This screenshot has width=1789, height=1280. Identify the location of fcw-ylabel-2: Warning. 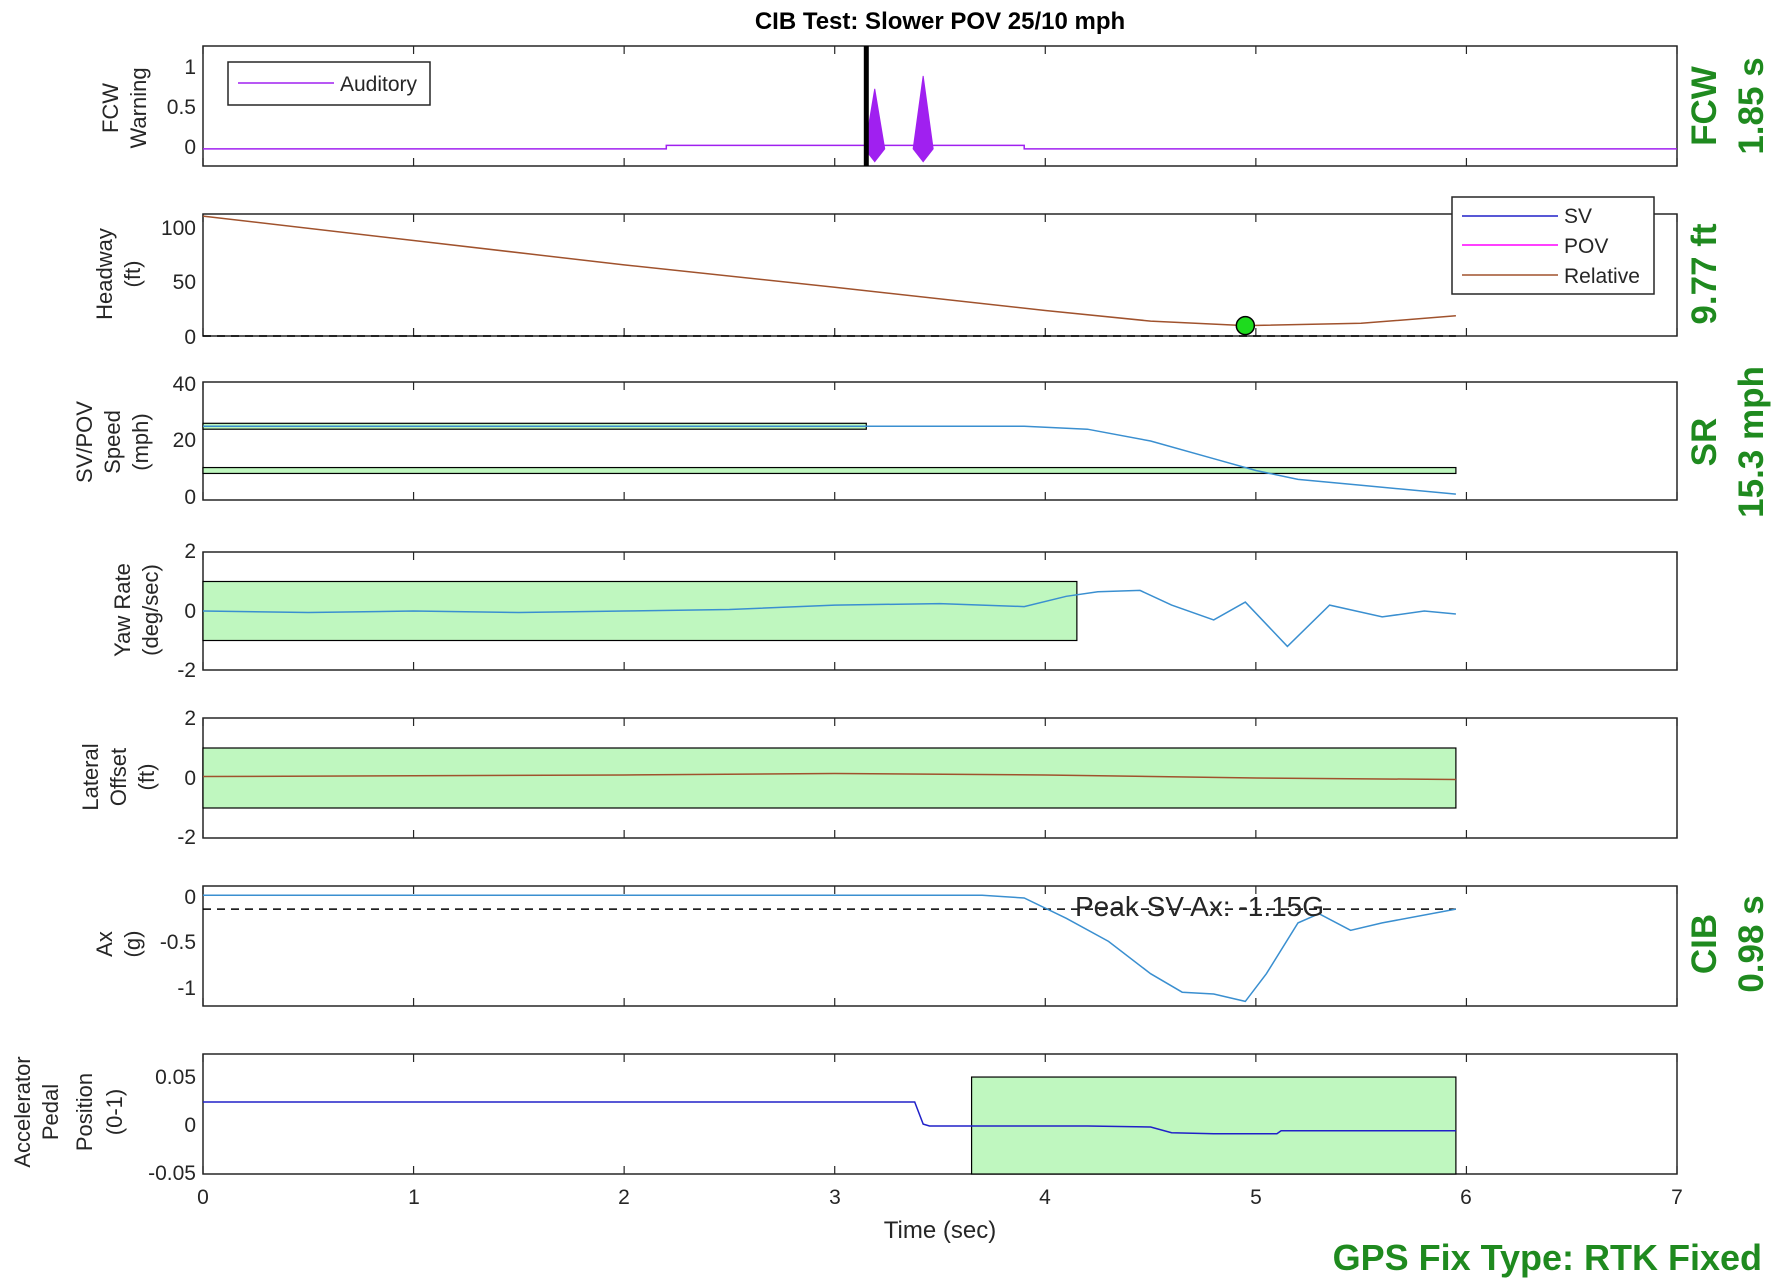
(138, 107).